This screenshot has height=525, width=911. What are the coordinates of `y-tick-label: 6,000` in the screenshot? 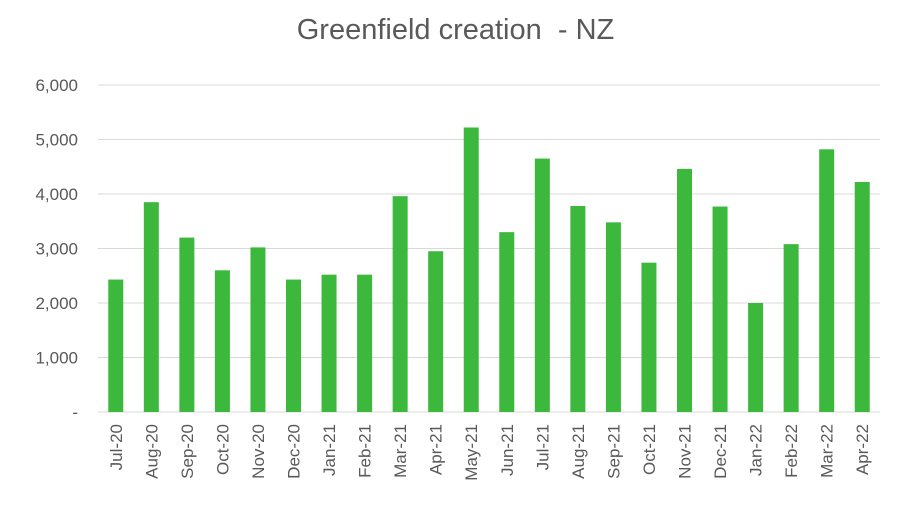 It's located at (56, 85).